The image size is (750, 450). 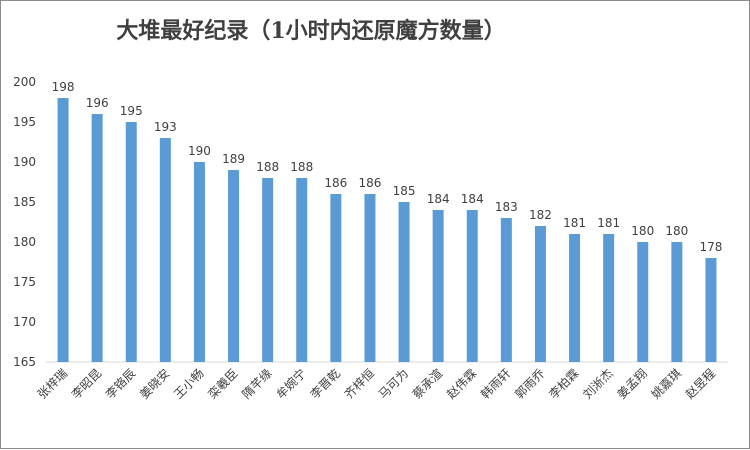 What do you see at coordinates (404, 191) in the screenshot?
I see `data-label: 185` at bounding box center [404, 191].